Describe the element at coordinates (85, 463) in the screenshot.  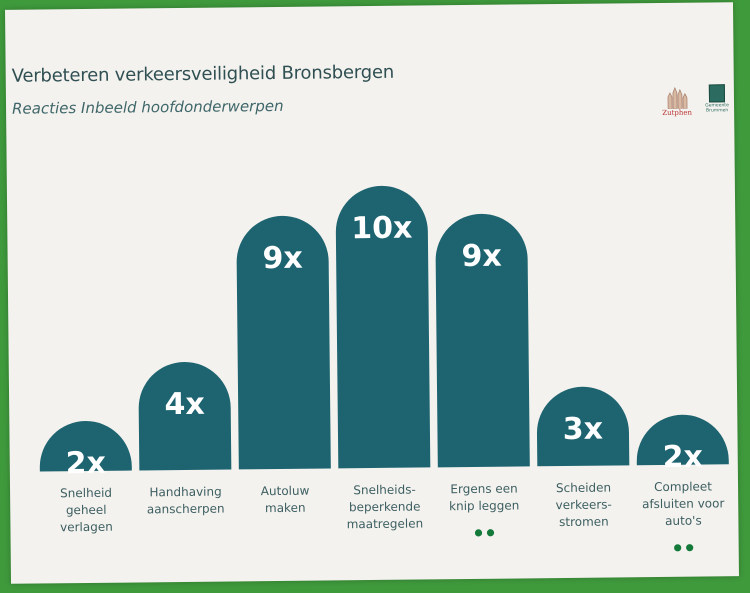
I see `data-label-0: 2x` at that location.